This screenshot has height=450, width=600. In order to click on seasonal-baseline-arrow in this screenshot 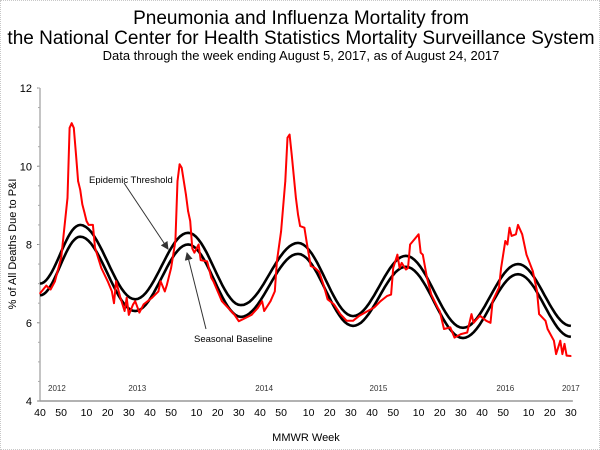, I will do `click(195, 291)`.